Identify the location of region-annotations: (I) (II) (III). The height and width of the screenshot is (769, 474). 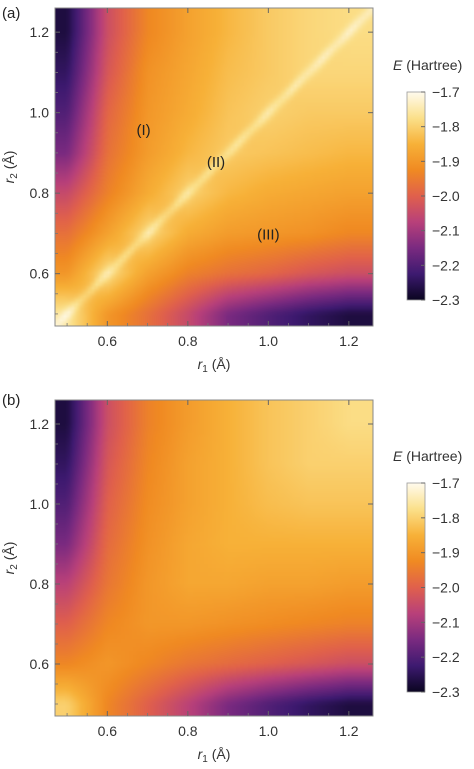
(207, 183).